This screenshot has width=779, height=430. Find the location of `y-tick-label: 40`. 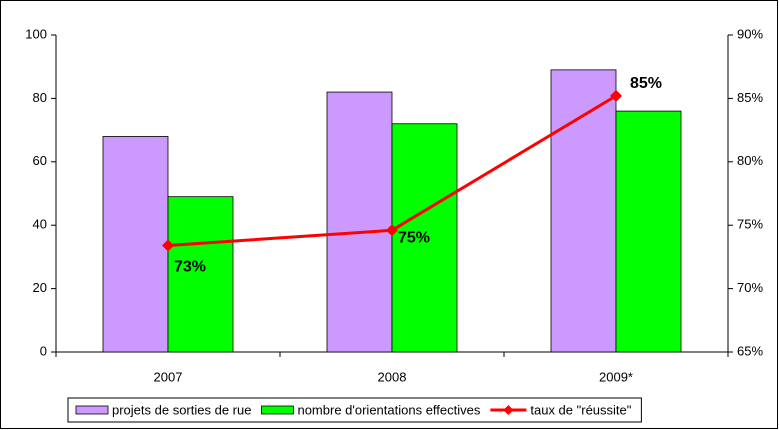

y-tick-label: 40 is located at coordinates (40, 224).